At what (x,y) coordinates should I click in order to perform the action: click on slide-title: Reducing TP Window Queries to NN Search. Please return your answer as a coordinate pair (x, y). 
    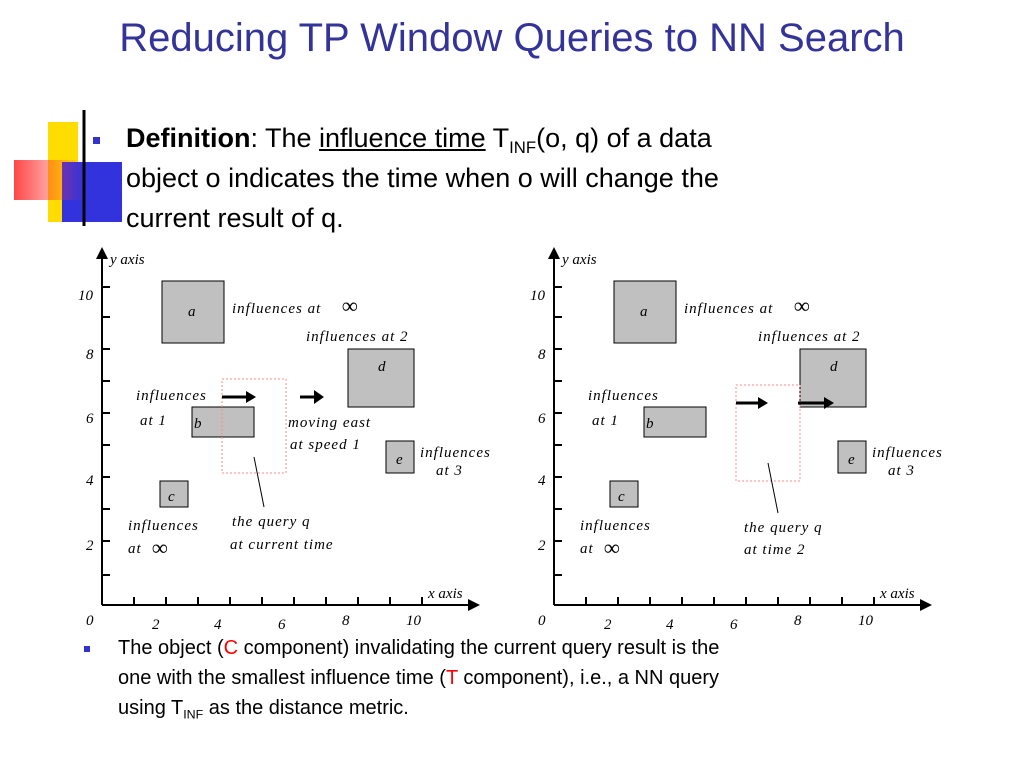
    Looking at the image, I should click on (512, 38).